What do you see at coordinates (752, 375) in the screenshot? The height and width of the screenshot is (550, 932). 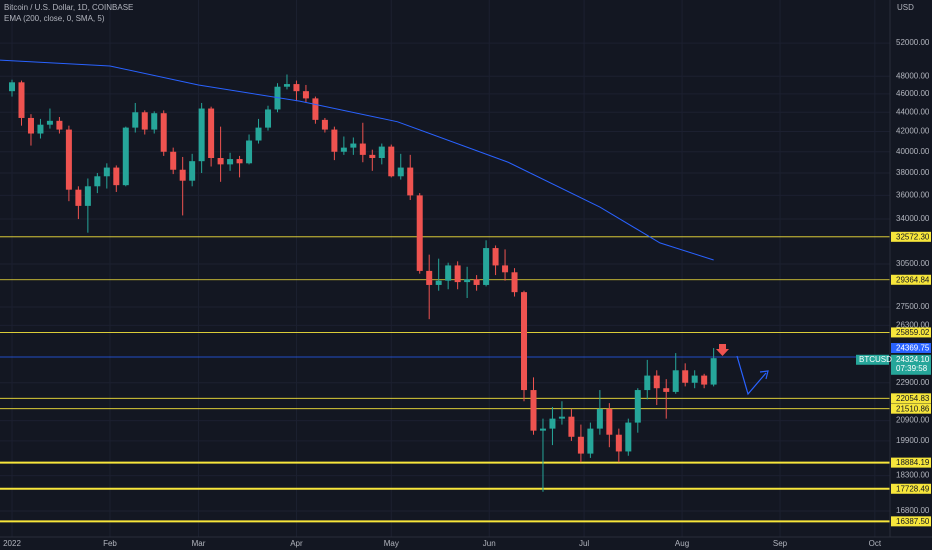 I see `projection-arrow` at bounding box center [752, 375].